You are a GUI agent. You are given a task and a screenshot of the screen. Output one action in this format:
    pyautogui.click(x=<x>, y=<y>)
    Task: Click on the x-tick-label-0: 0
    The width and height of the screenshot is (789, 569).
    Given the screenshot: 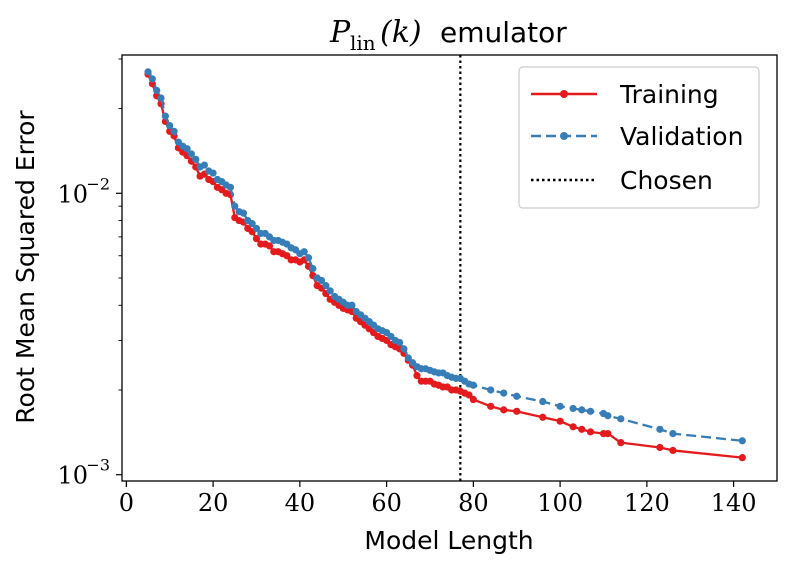 What is the action you would take?
    pyautogui.click(x=126, y=503)
    